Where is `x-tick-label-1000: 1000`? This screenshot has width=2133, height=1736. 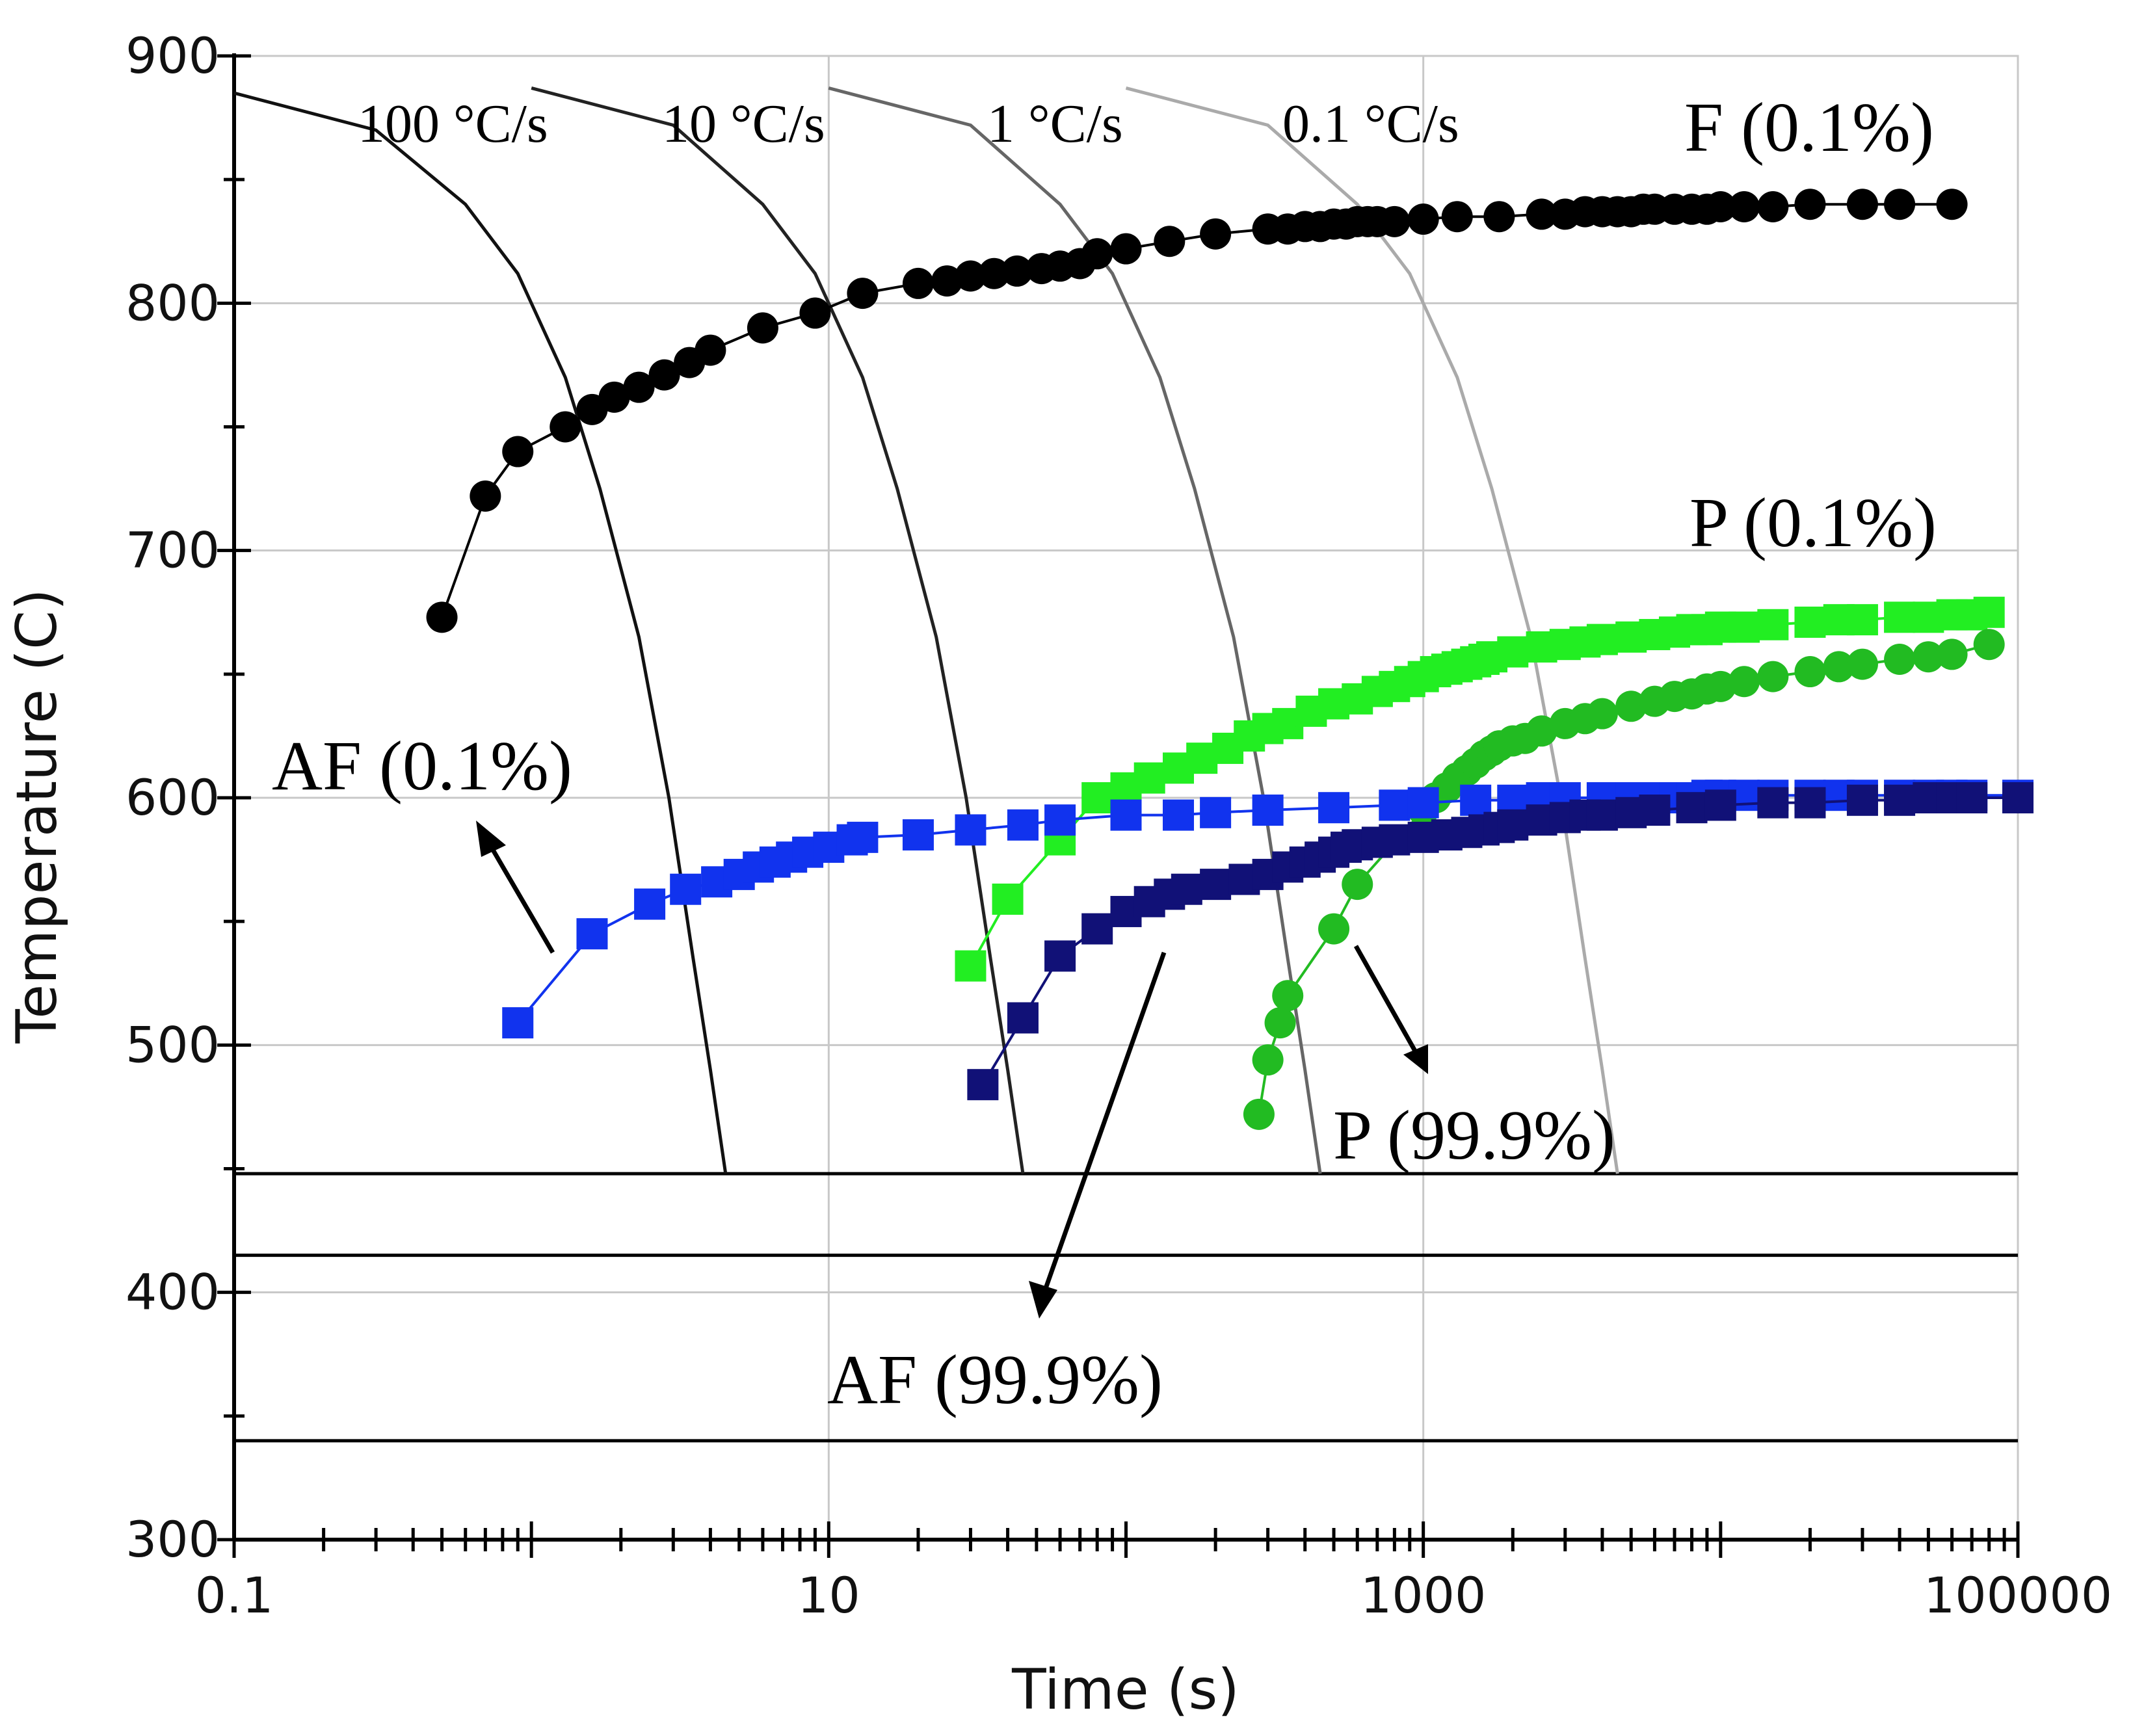
x-tick-label-1000: 1000 is located at coordinates (1423, 1595).